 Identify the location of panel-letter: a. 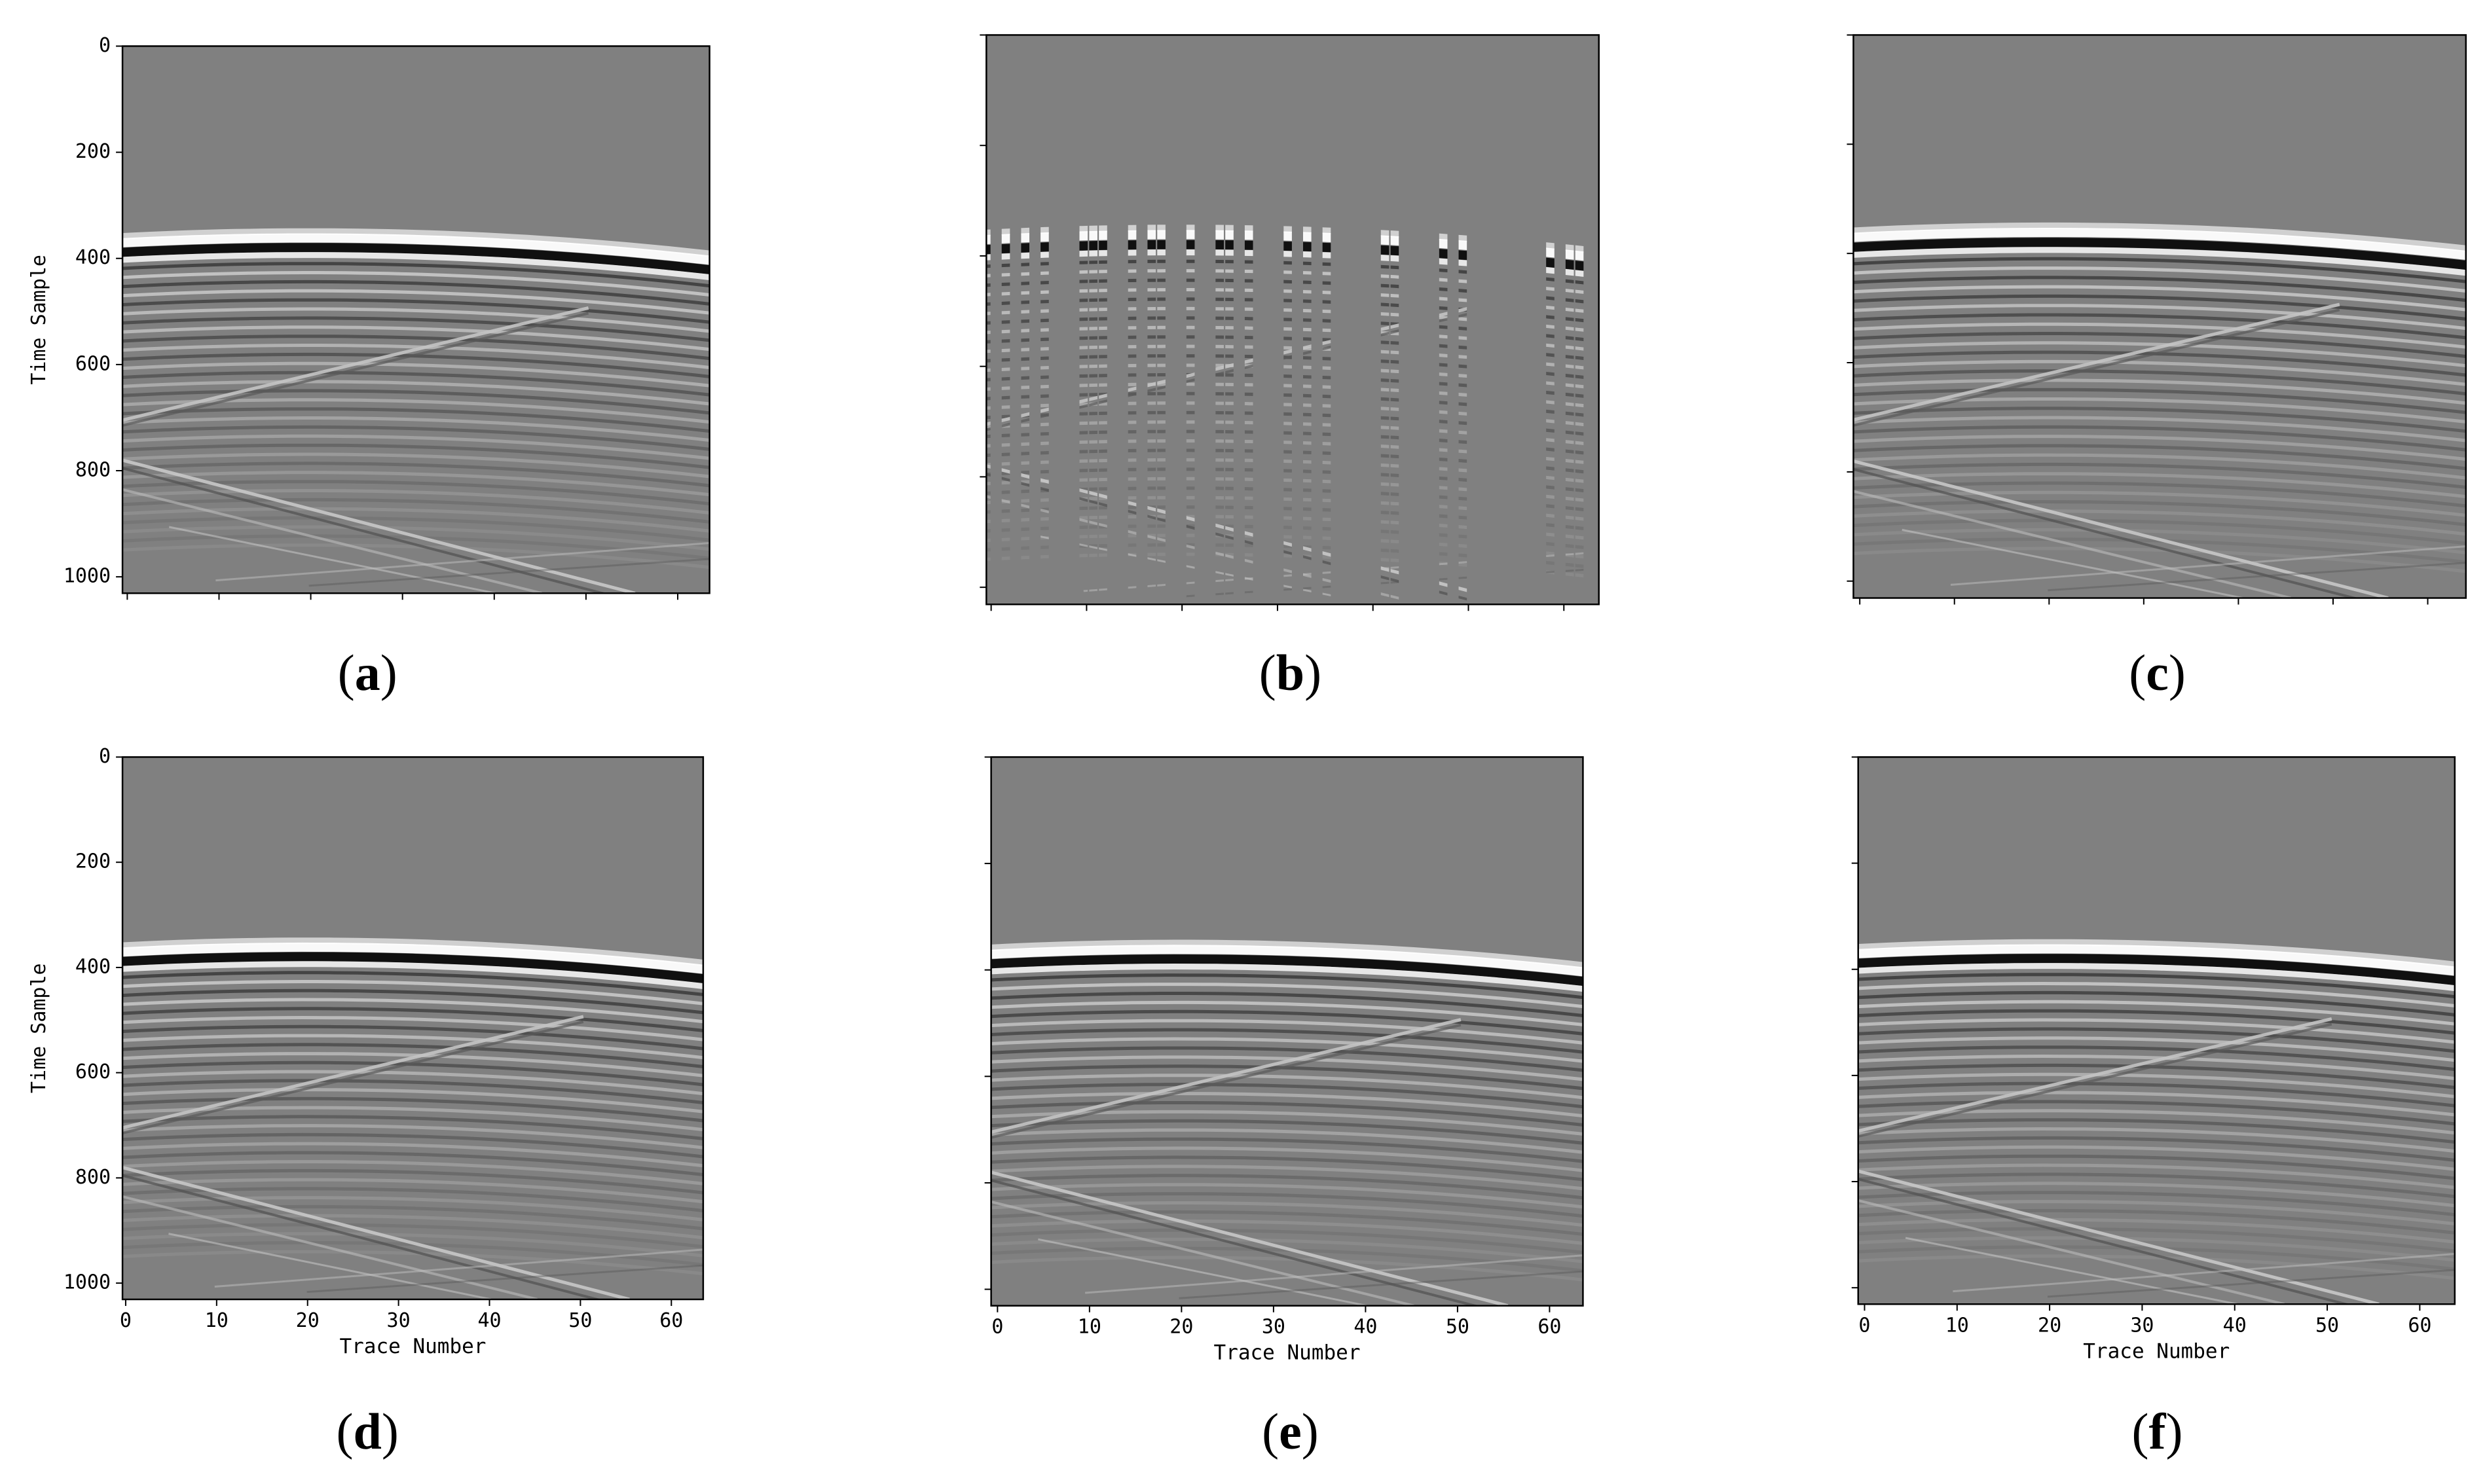
(367, 672).